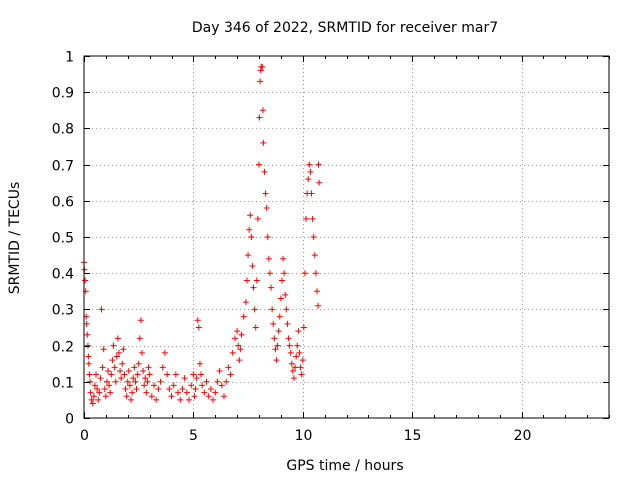  Describe the element at coordinates (63, 94) in the screenshot. I see `y-tick-label: 0.9` at that location.